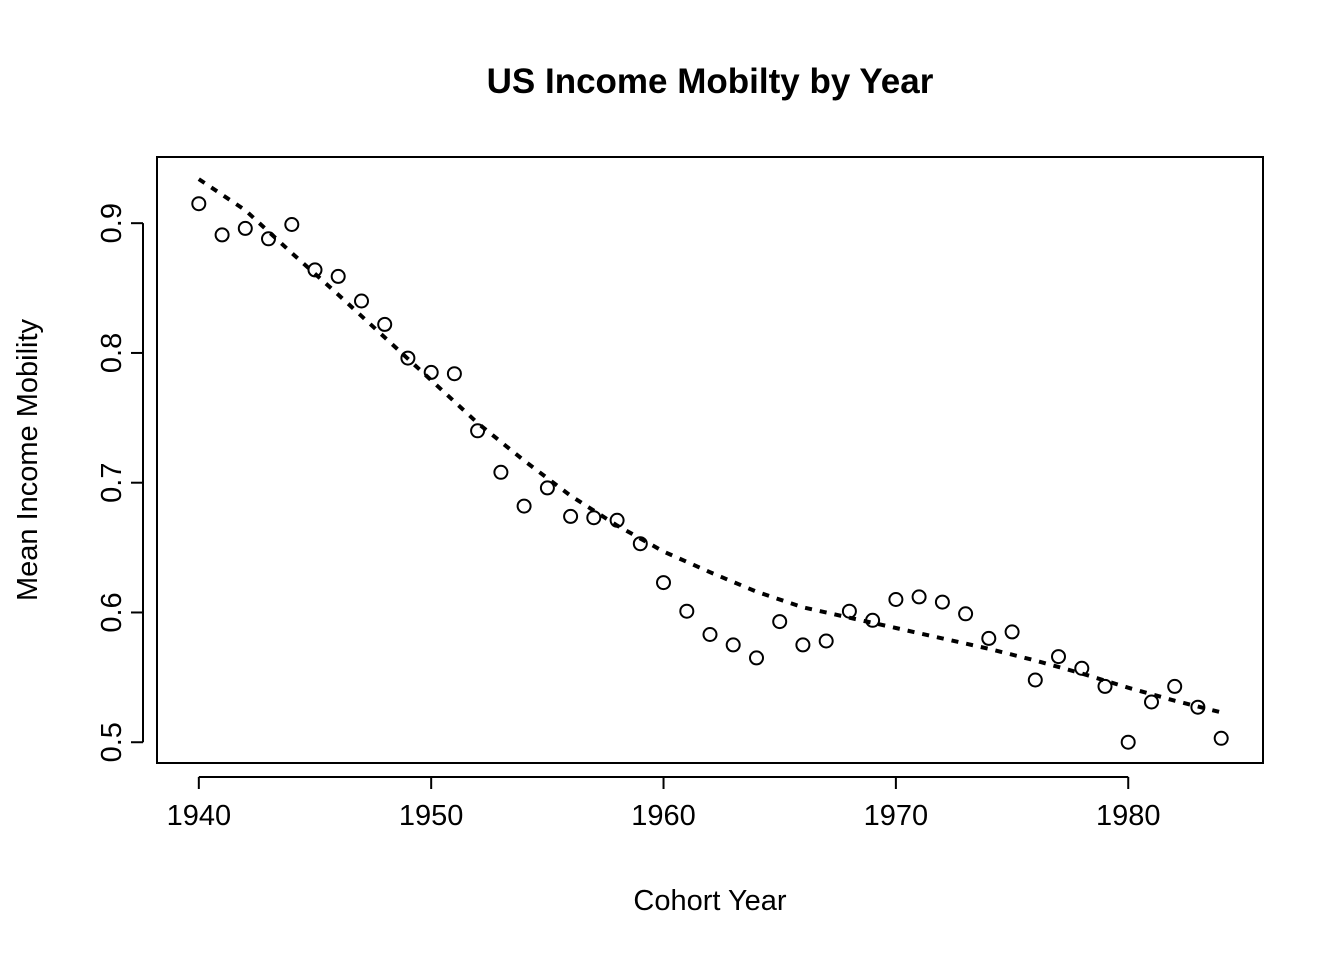  What do you see at coordinates (896, 816) in the screenshot?
I see `x-tick-label: 1970` at bounding box center [896, 816].